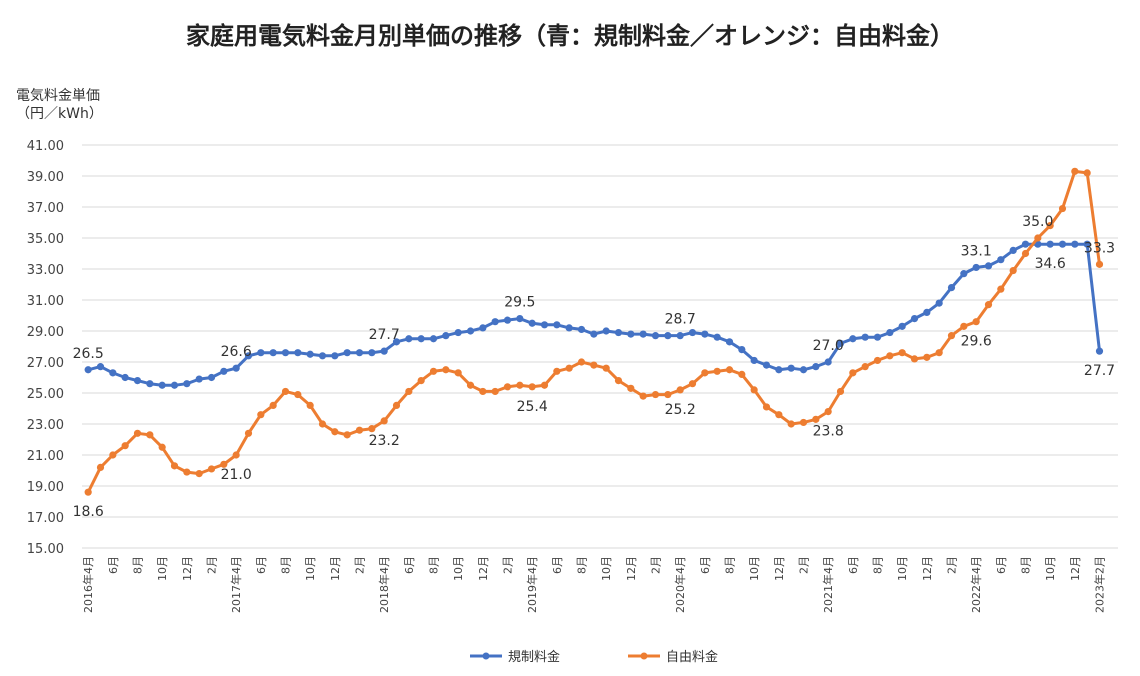  I want to click on x-tick-label: 6月, so click(1001, 565).